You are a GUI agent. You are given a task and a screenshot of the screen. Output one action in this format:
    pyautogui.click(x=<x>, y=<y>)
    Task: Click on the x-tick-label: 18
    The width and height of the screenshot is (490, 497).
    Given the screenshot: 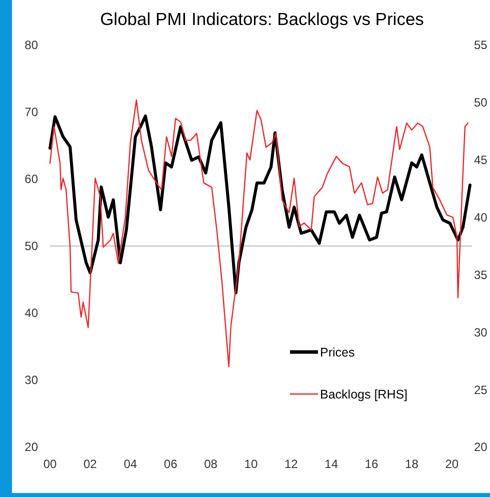 What is the action you would take?
    pyautogui.click(x=412, y=464)
    